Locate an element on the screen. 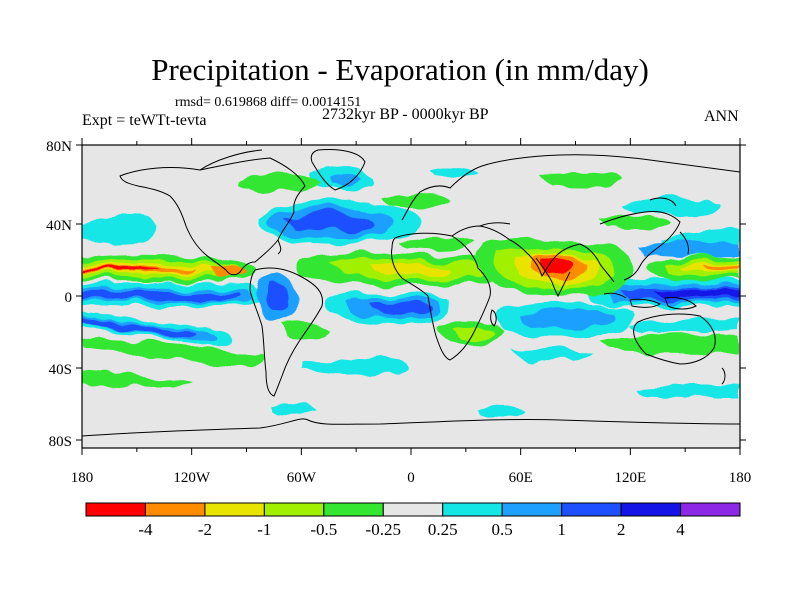  colorbar-label: -4 is located at coordinates (145, 529).